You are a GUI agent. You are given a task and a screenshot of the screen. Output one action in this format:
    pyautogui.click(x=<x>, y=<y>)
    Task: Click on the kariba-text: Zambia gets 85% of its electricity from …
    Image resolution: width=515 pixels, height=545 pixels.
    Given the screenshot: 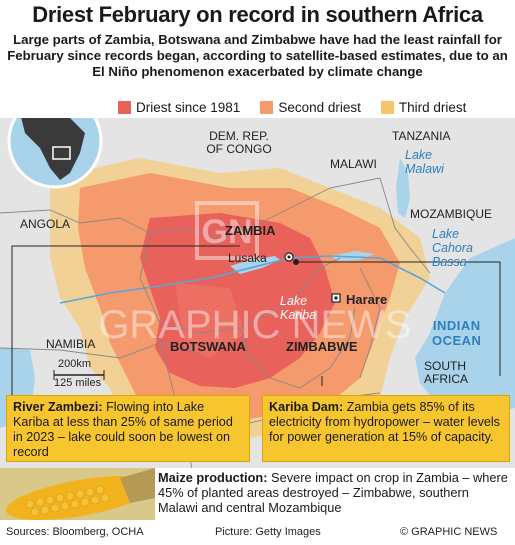 What is the action you would take?
    pyautogui.click(x=384, y=422)
    